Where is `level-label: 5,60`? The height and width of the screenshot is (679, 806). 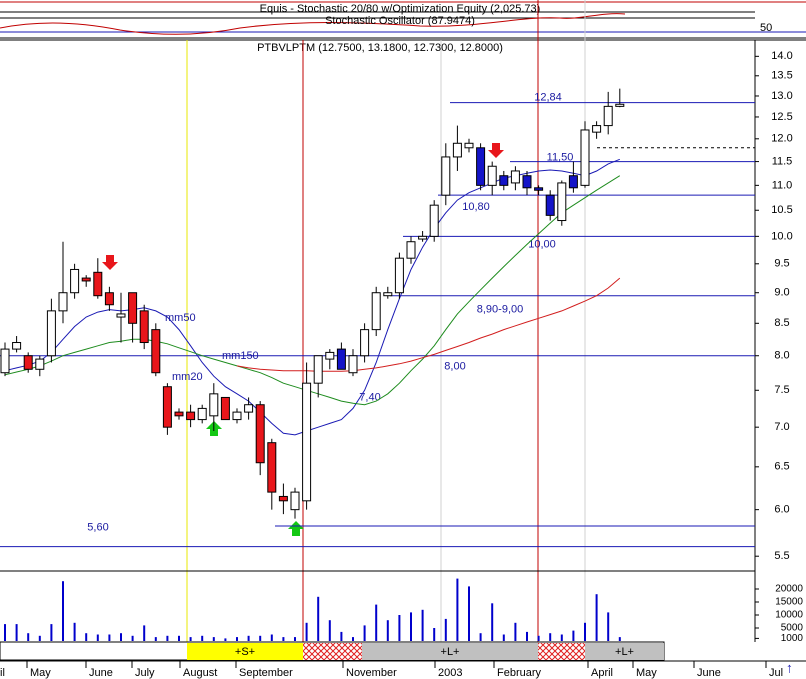 level-label: 5,60 is located at coordinates (97, 527).